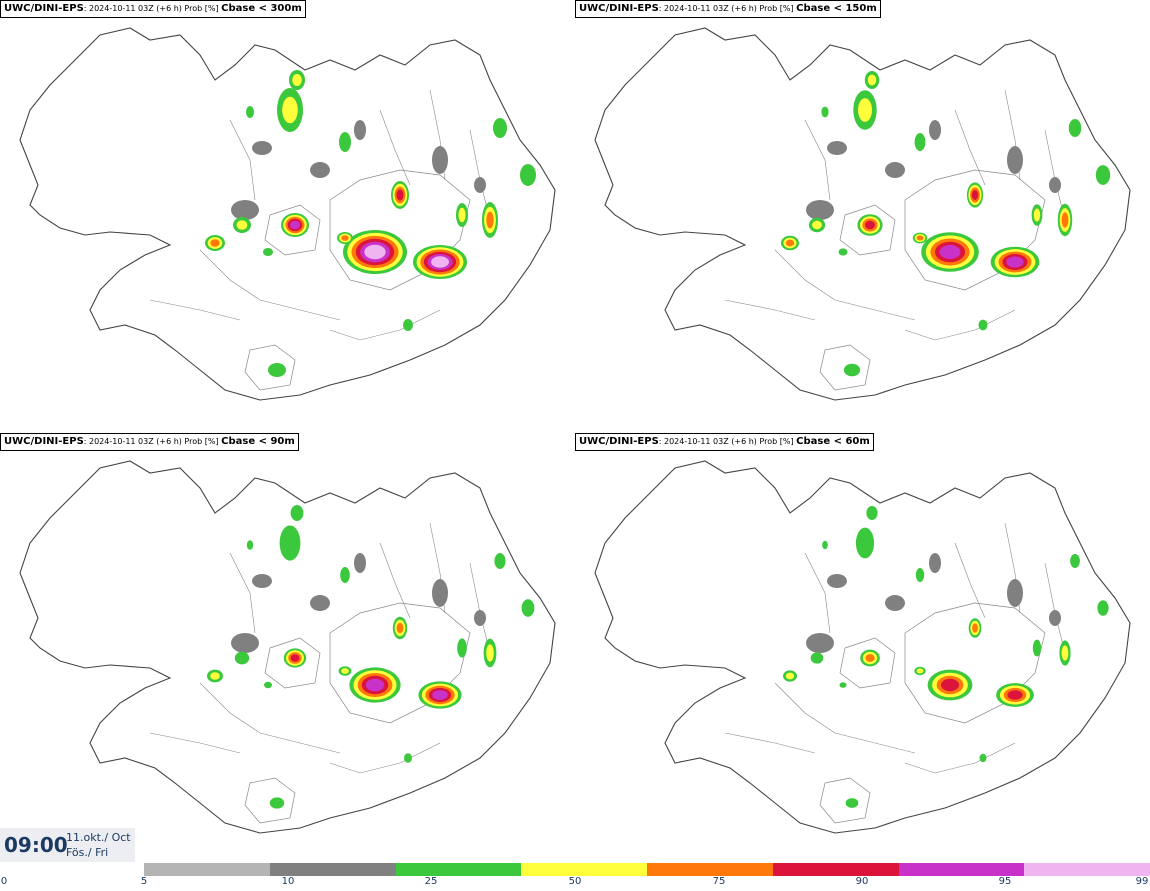 The image size is (1150, 891). I want to click on legend-tick-label: 90, so click(862, 881).